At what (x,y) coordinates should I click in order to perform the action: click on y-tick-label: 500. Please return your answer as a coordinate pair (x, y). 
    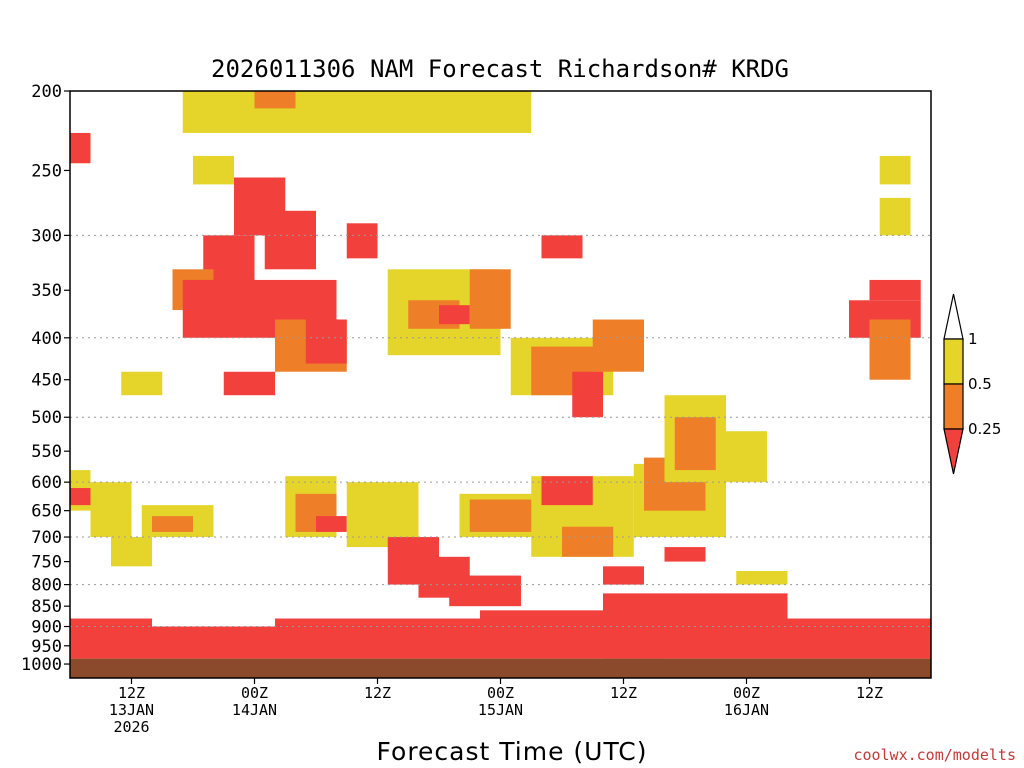
    Looking at the image, I should click on (46, 418).